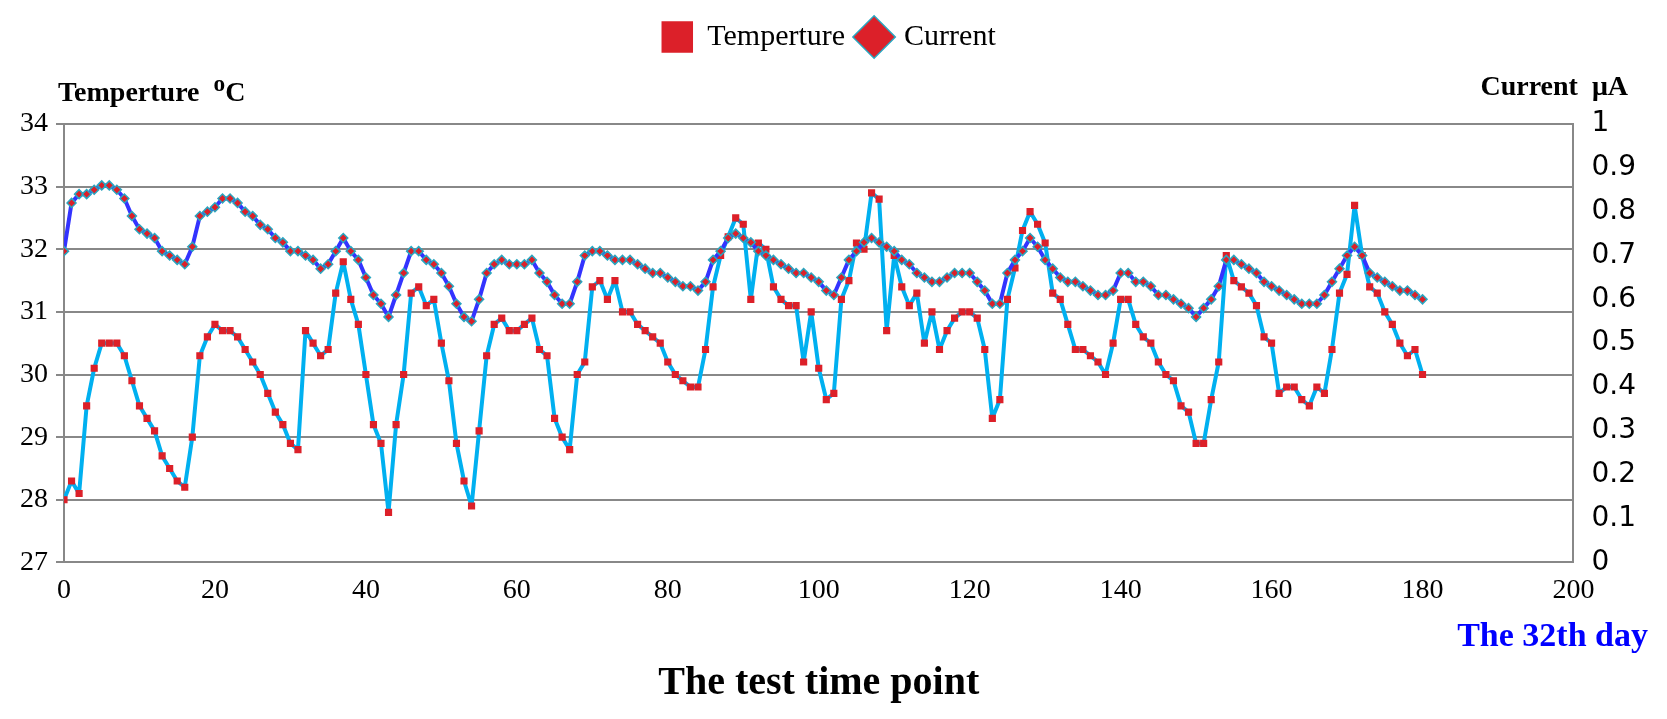 This screenshot has height=719, width=1667. I want to click on y2-tick-label: 0.1, so click(1613, 516).